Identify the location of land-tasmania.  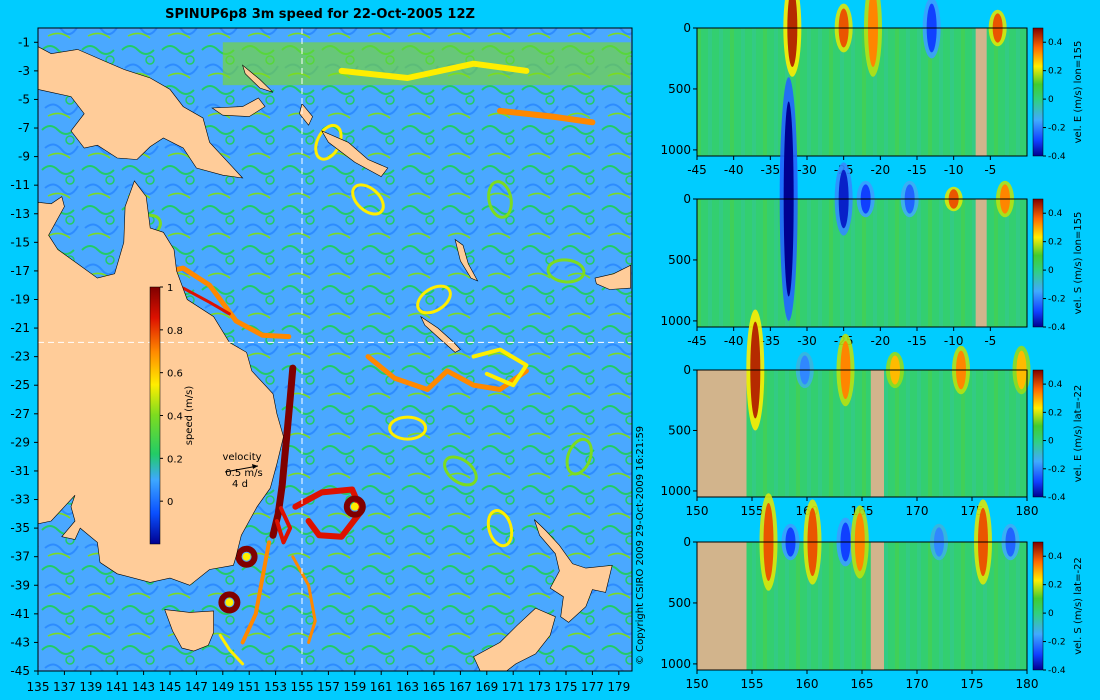
(189, 630).